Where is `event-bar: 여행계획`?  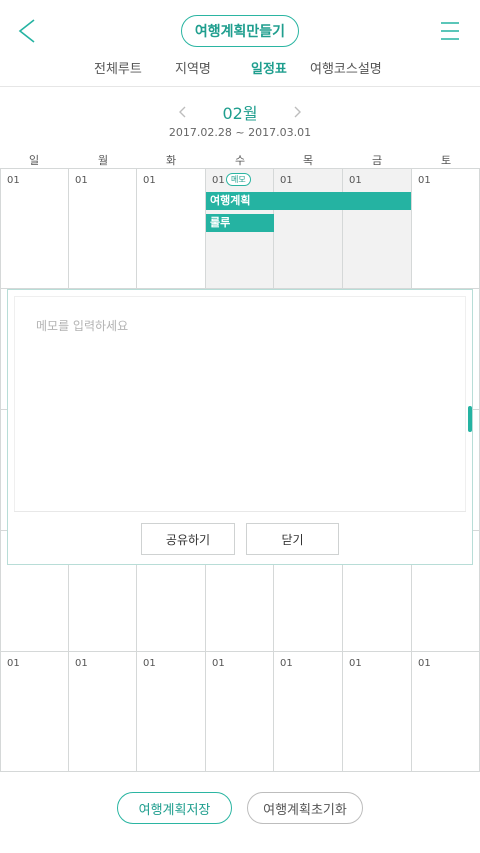 event-bar: 여행계획 is located at coordinates (308, 201).